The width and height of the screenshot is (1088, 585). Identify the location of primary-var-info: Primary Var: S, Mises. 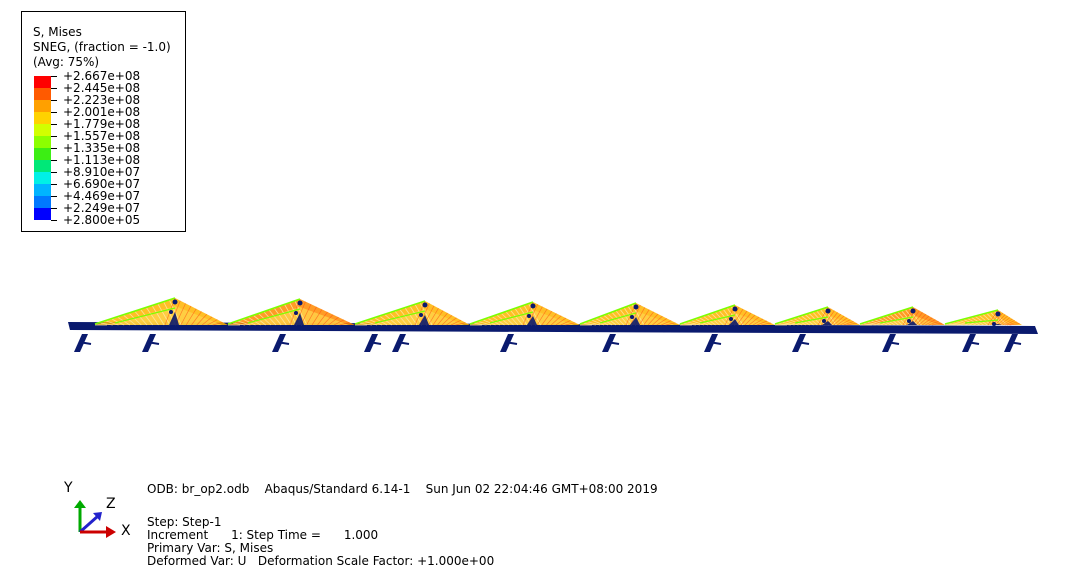
(210, 548).